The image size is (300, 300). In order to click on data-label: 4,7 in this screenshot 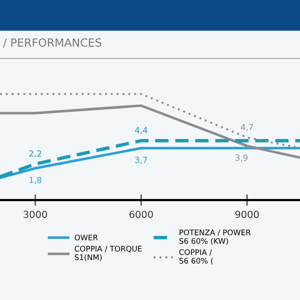, I will do `click(246, 128)`.